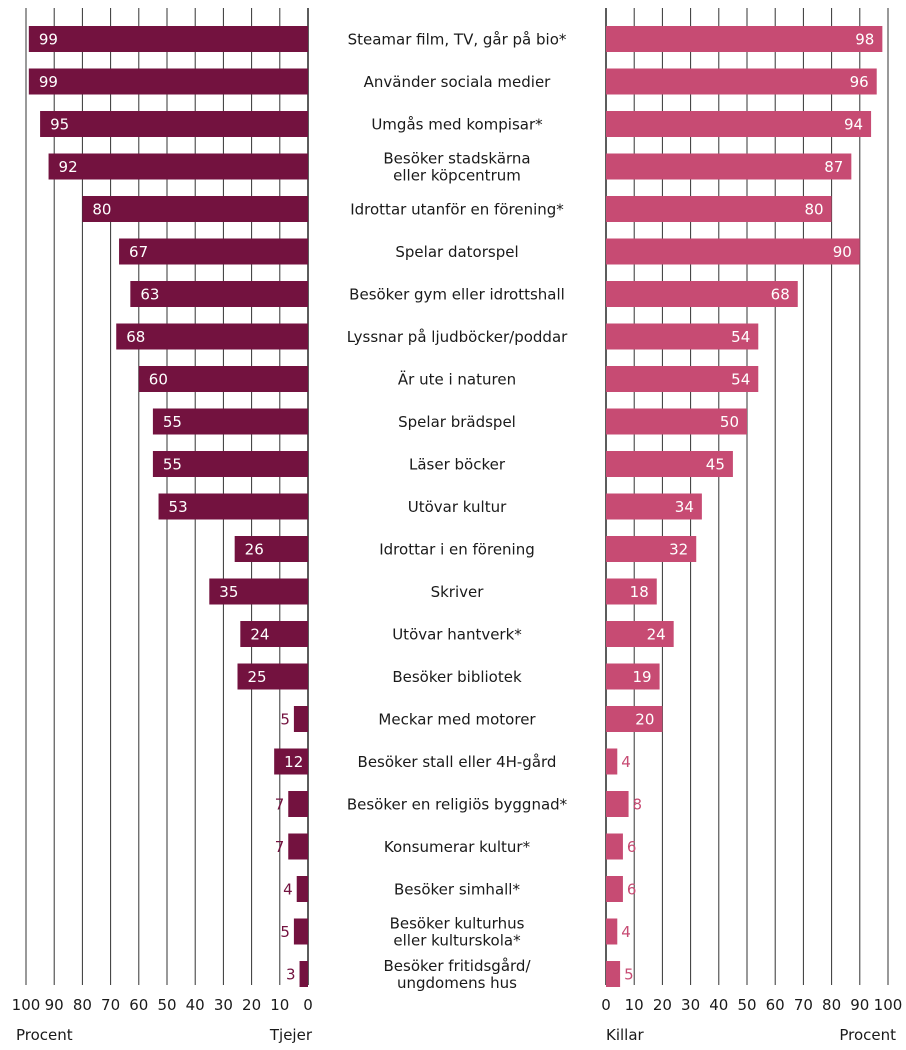  I want to click on value-label-killar: 5, so click(629, 975).